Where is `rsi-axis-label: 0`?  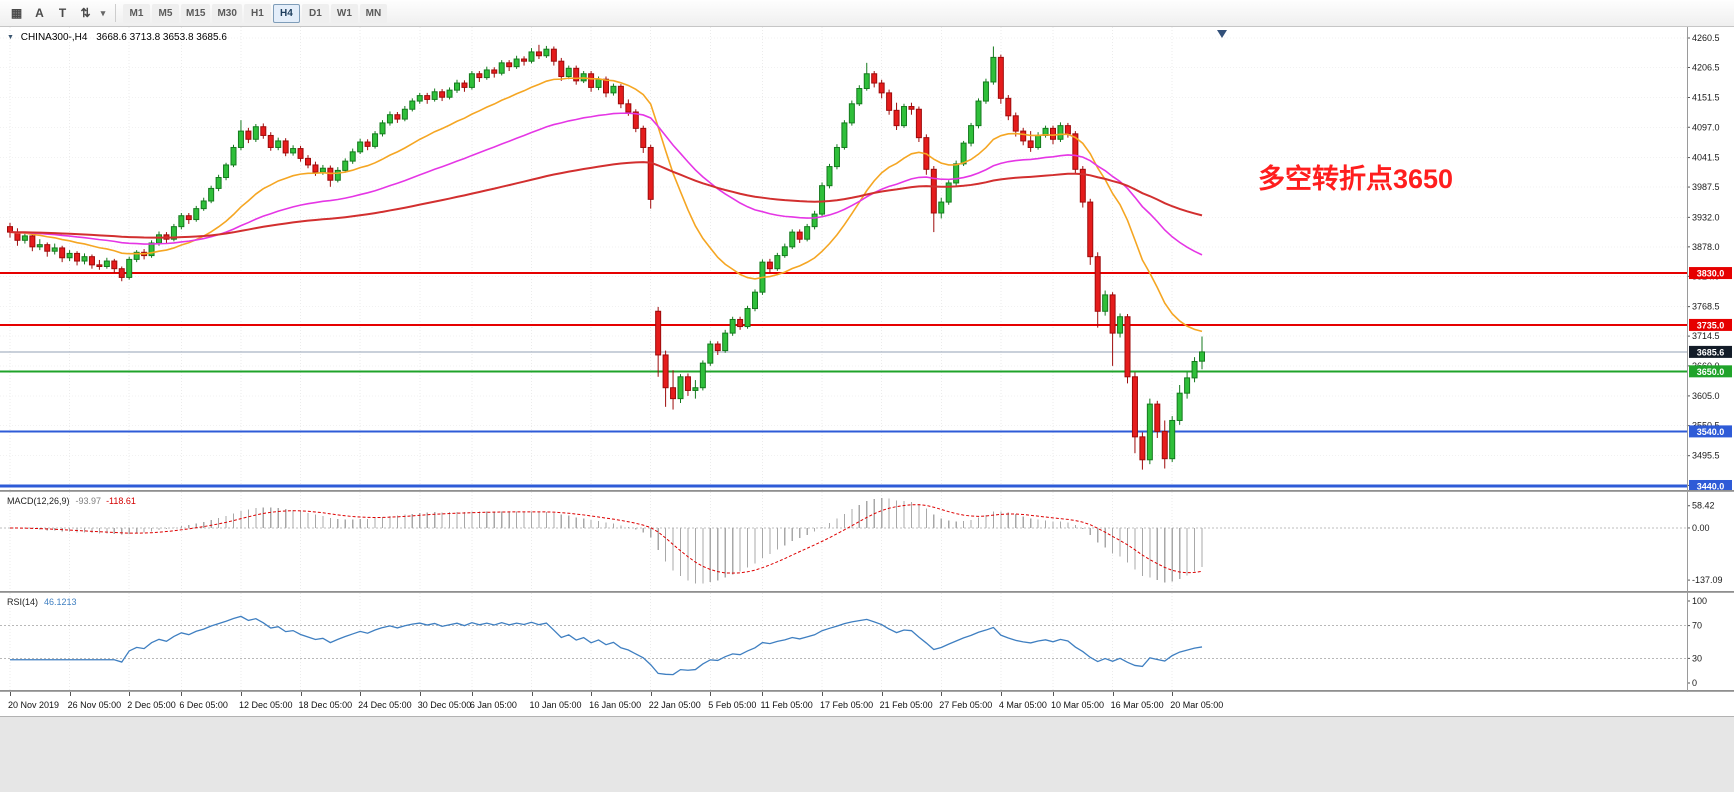 rsi-axis-label: 0 is located at coordinates (1694, 683).